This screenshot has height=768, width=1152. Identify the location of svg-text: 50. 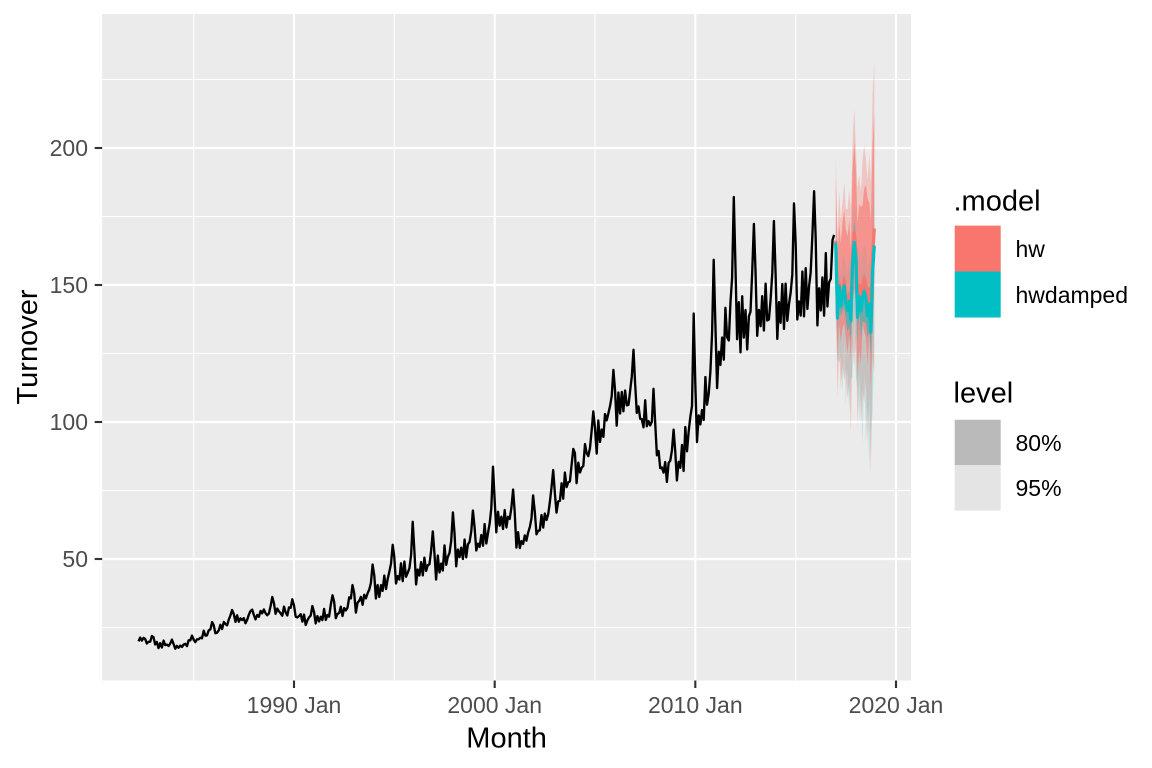
(75, 559).